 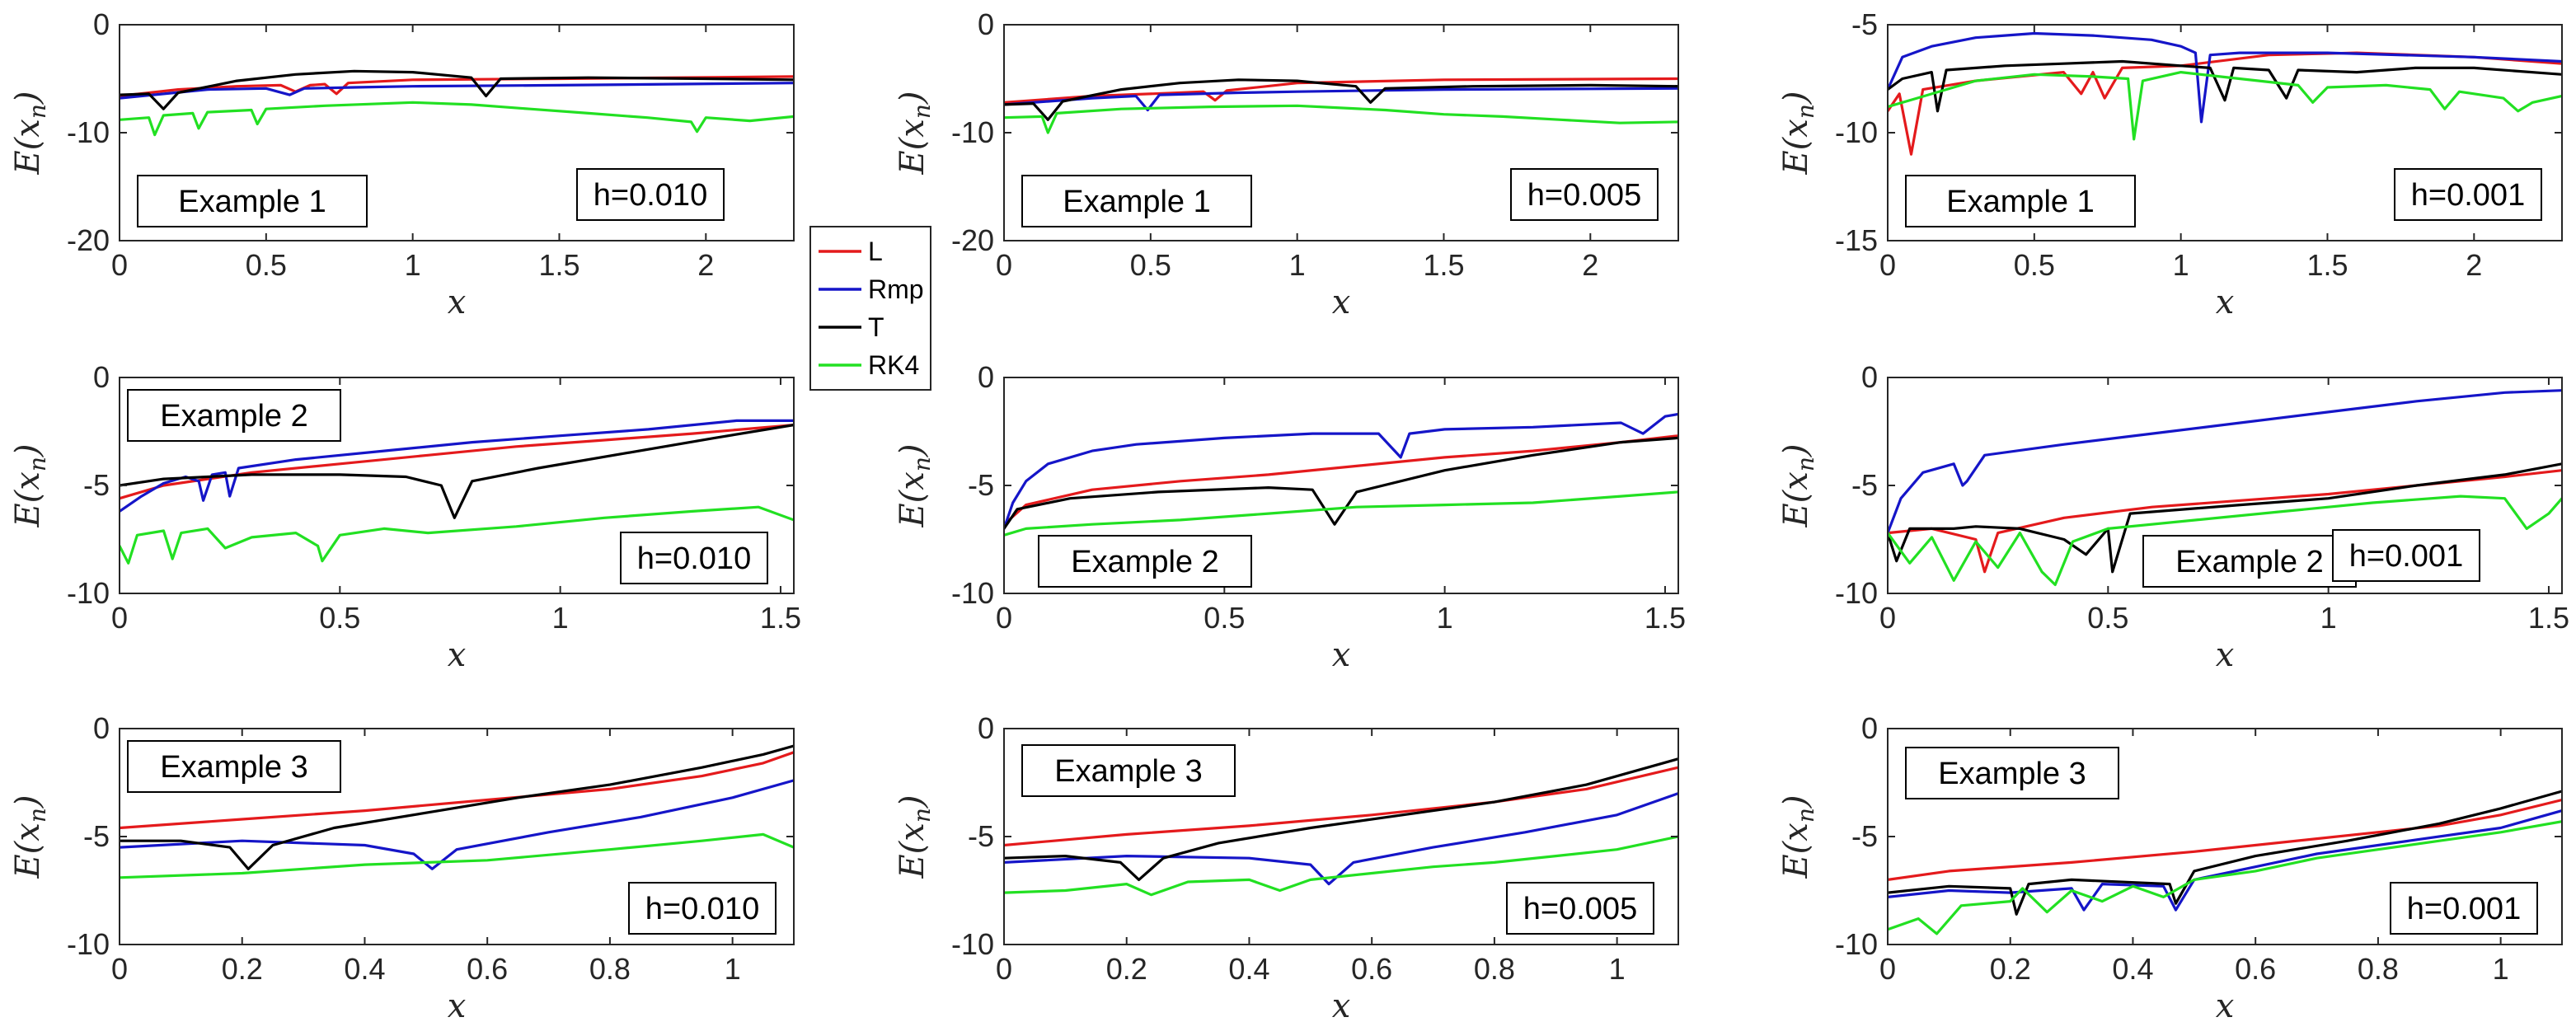 I want to click on panel-6: 0 0.5 1 1.5 0 -5 -10 x E(xn) Example 2 h=0.001, so click(x=2173, y=517).